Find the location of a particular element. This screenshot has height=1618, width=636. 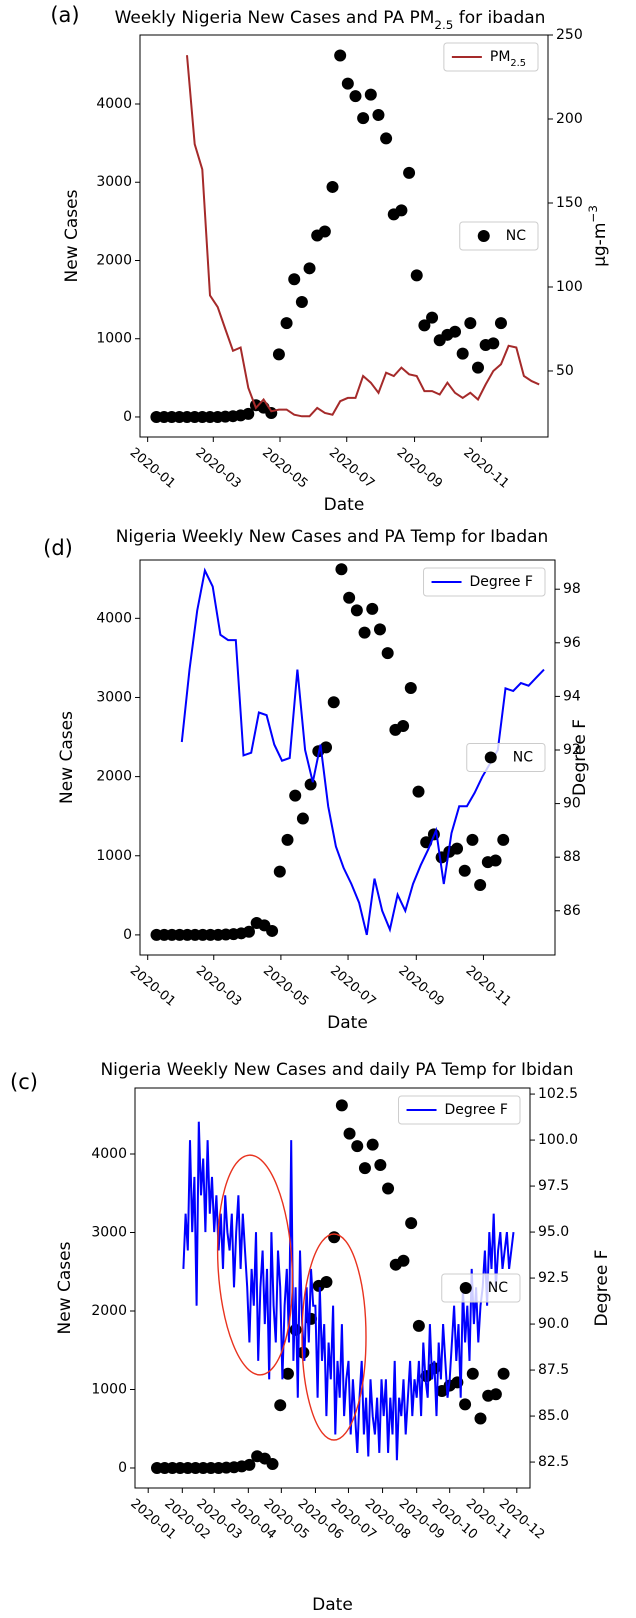

x-tick-label: 2020-07 is located at coordinates (352, 986).